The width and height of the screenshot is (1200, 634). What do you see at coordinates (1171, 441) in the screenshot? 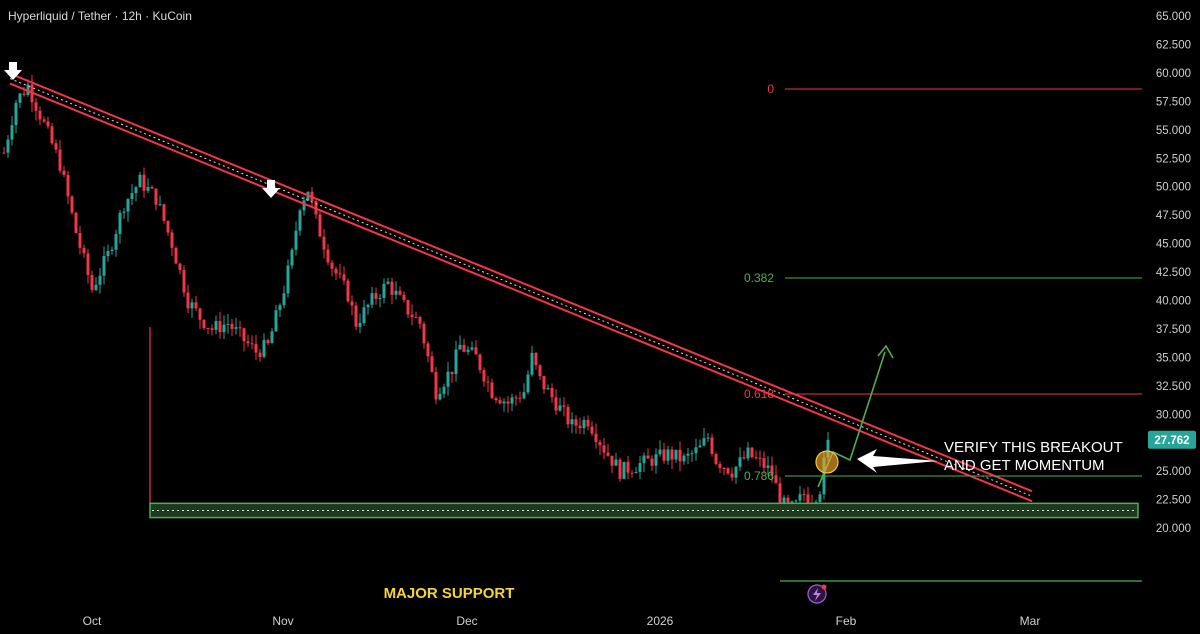
I see `last-price-label: 27.762` at bounding box center [1171, 441].